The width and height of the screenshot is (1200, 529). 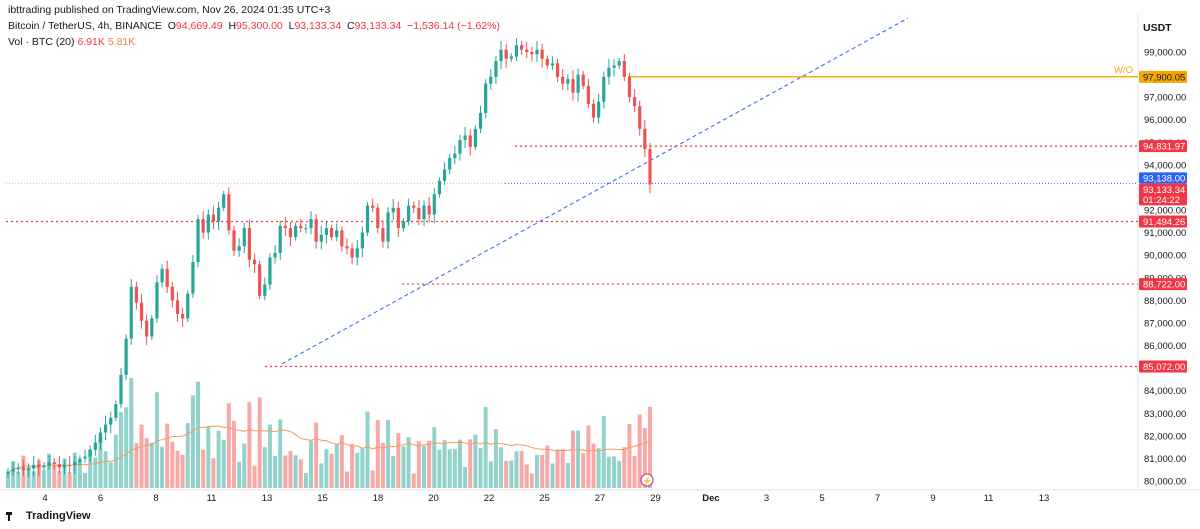 I want to click on x-tick-label: 20, so click(x=433, y=498).